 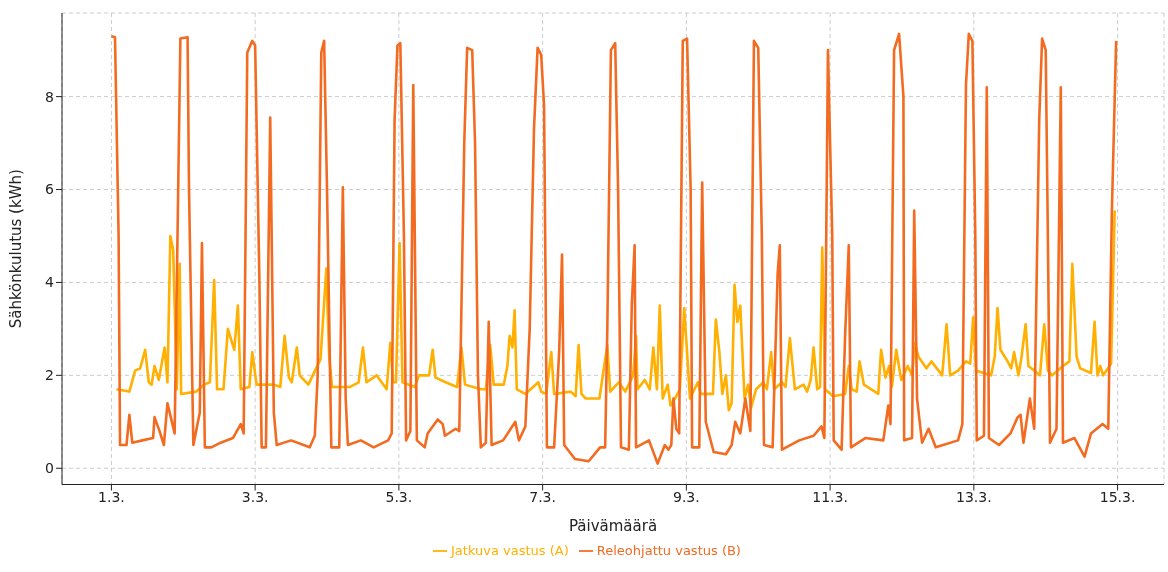 What do you see at coordinates (830, 497) in the screenshot?
I see `x-tick-label: 11.3.` at bounding box center [830, 497].